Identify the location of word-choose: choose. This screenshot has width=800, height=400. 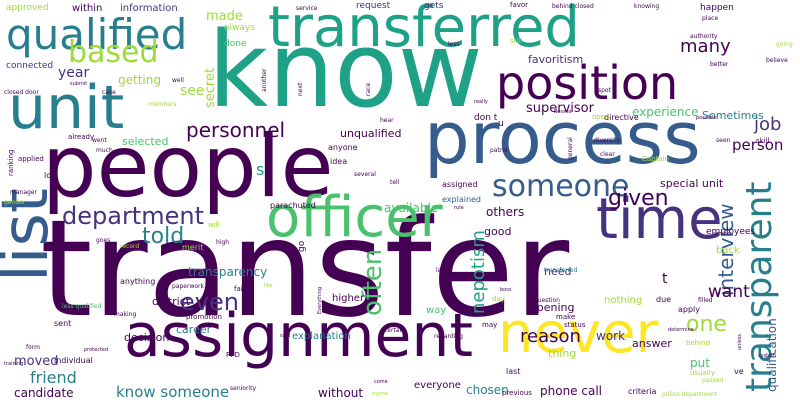
(357, 282).